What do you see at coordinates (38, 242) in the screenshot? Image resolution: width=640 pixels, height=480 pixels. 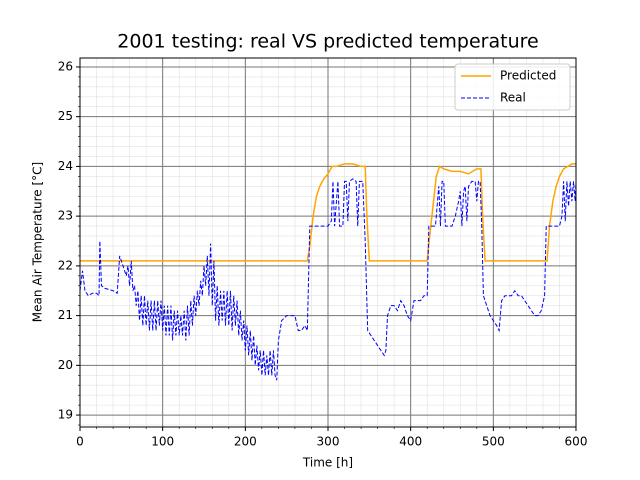 I see `y-axis-label: Mean Air Temperature [°C]` at bounding box center [38, 242].